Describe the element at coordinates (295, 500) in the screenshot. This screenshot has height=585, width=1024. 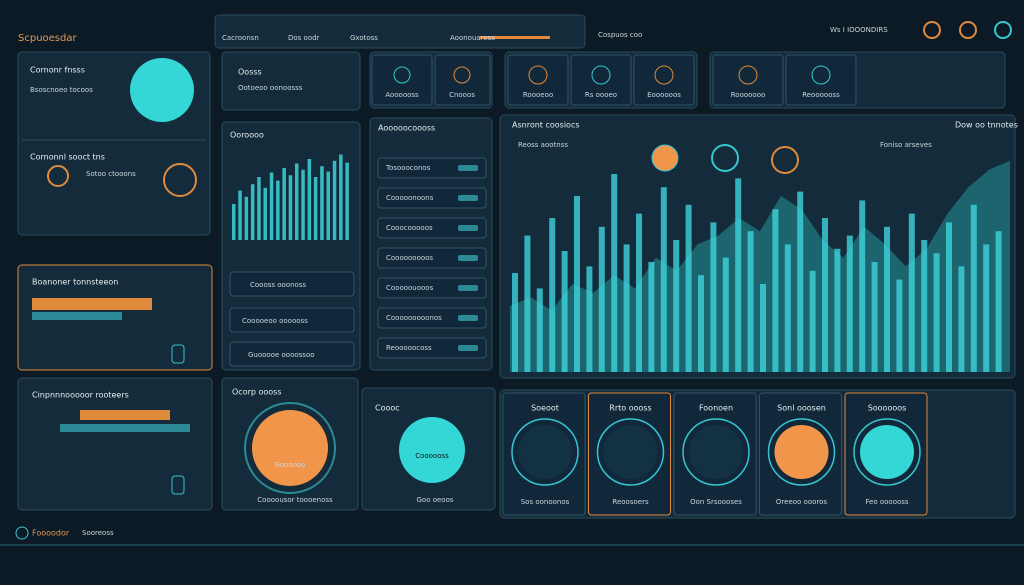
I see `caption: Coooousor toooenoss` at that location.